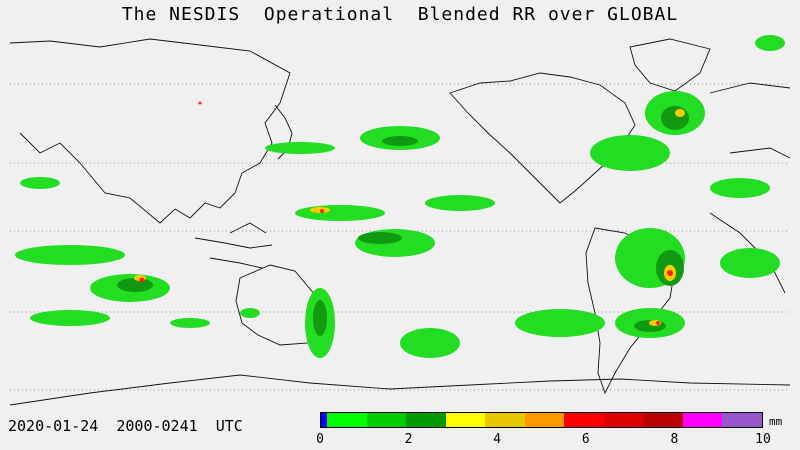  Describe the element at coordinates (320, 439) in the screenshot. I see `legend-tick-label: 0` at that location.